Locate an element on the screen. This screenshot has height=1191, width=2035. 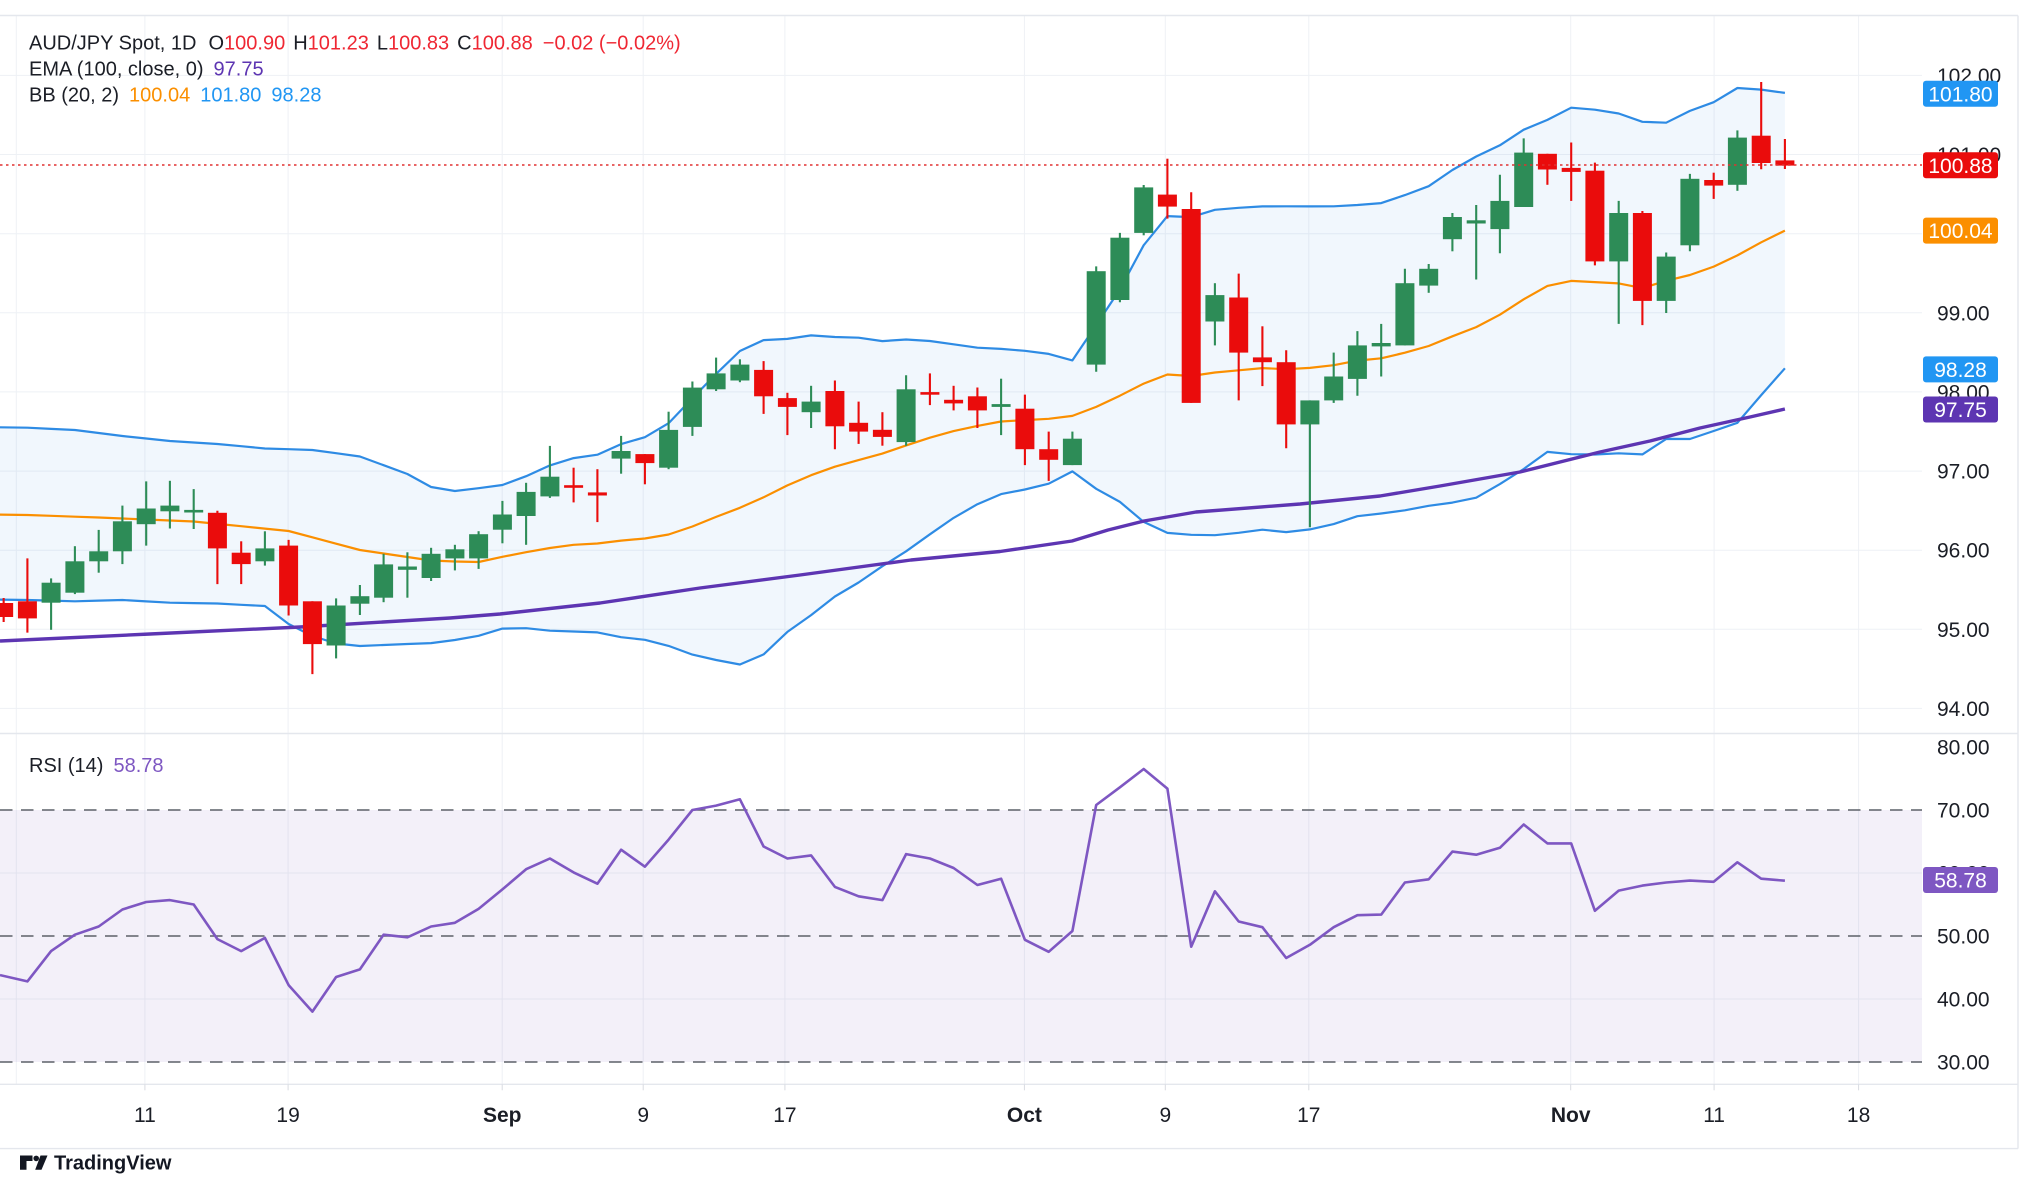
svg-text: 95.00 is located at coordinates (1963, 630).